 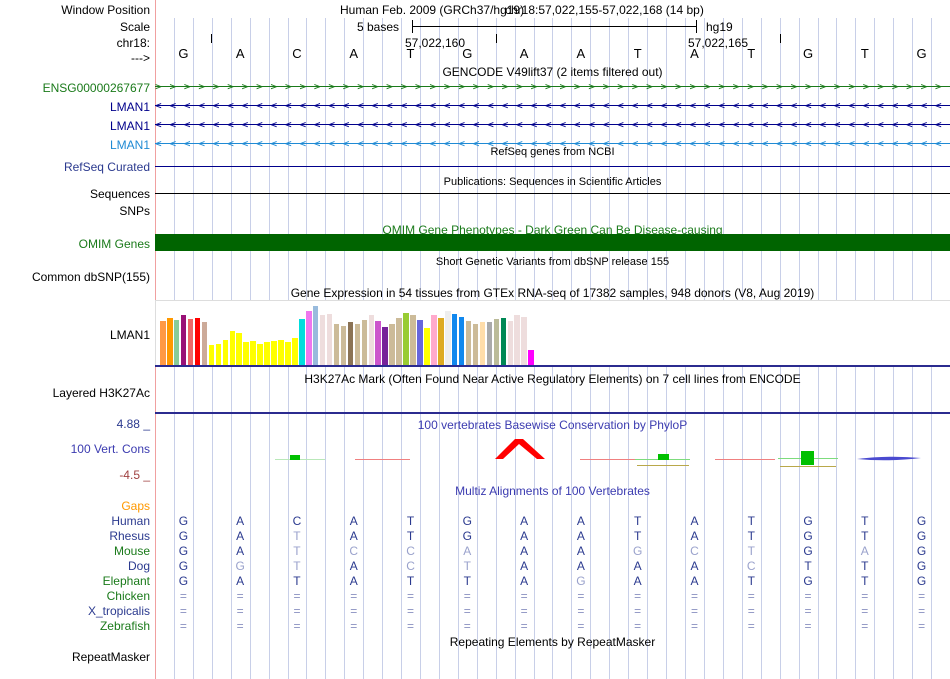 What do you see at coordinates (134, 27) in the screenshot?
I see `scale-label: Scale` at bounding box center [134, 27].